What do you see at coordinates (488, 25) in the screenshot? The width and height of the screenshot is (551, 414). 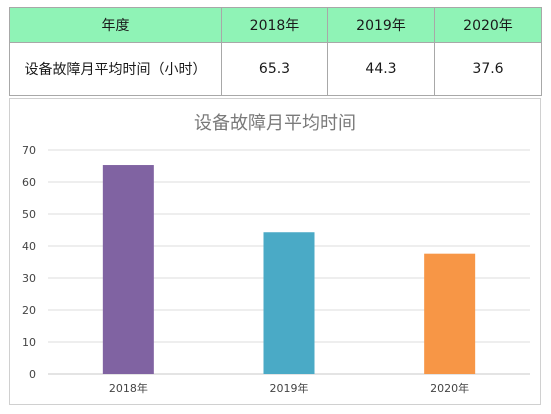 I see `header-cell-2020: 2020年` at bounding box center [488, 25].